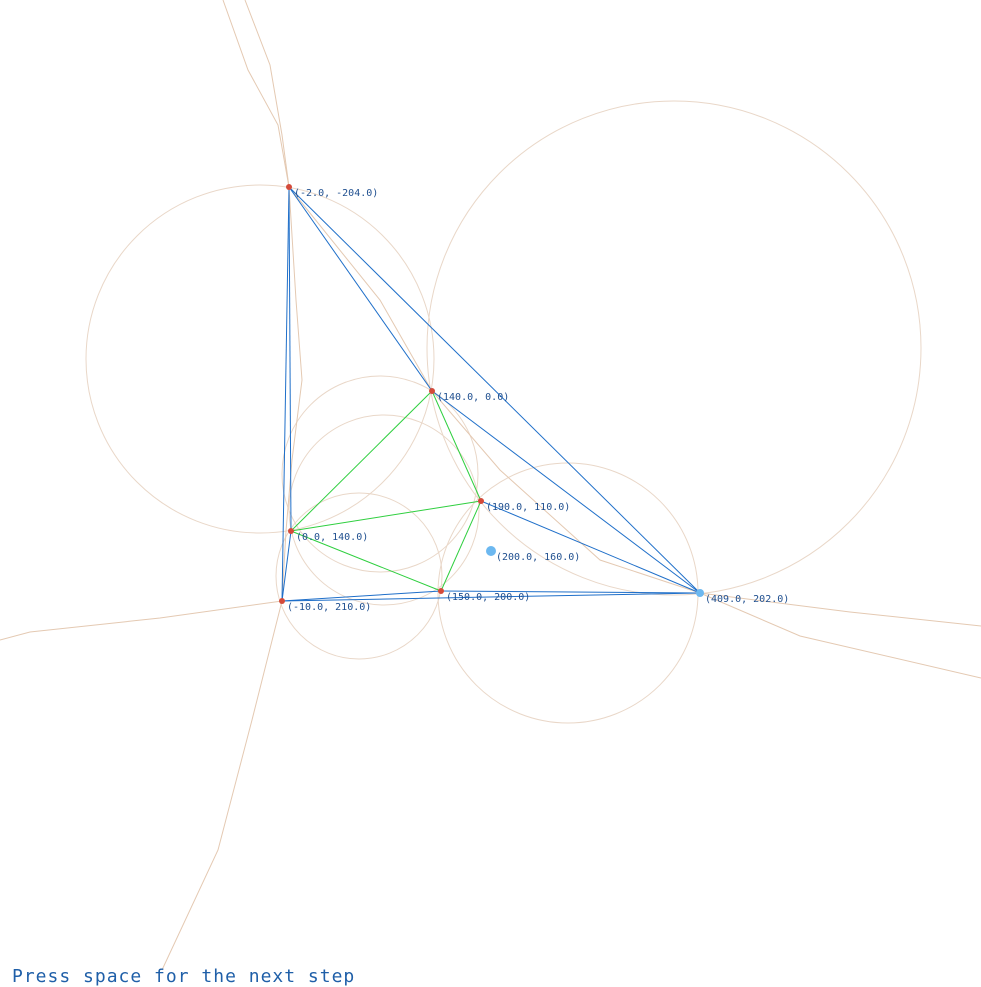 The width and height of the screenshot is (981, 987). I want to click on point-p1, so click(289, 187).